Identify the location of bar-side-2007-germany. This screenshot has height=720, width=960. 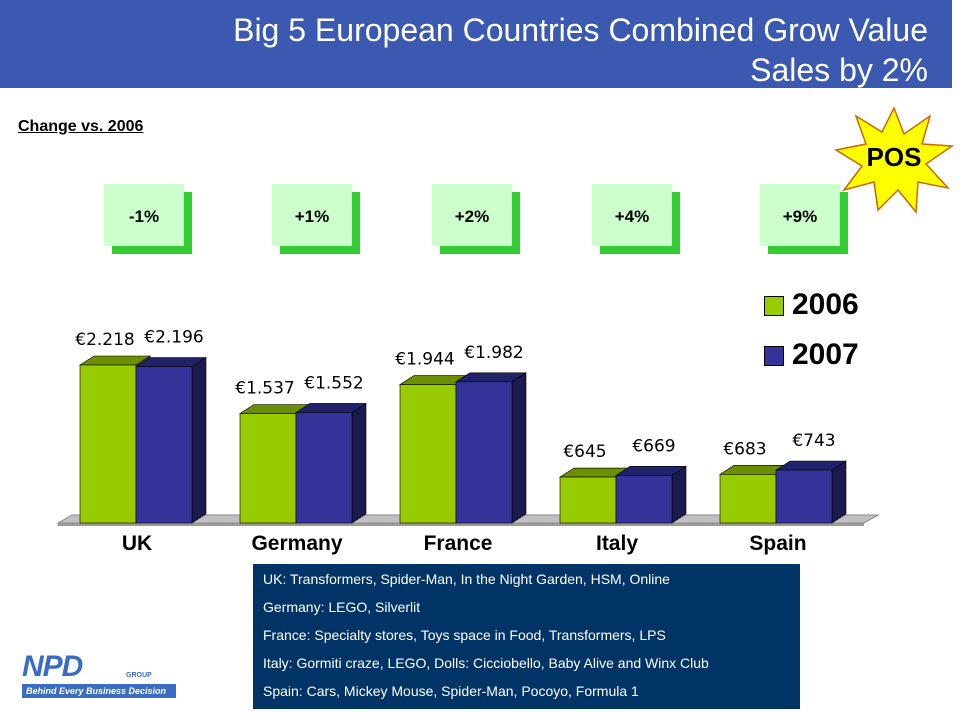
(359, 463).